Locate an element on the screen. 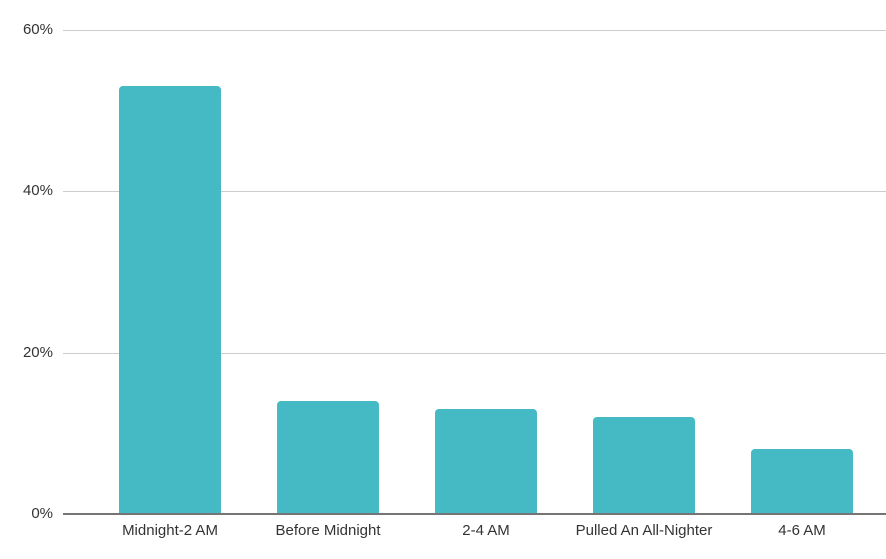 This screenshot has height=559, width=886. bar-4-6-am is located at coordinates (802, 481).